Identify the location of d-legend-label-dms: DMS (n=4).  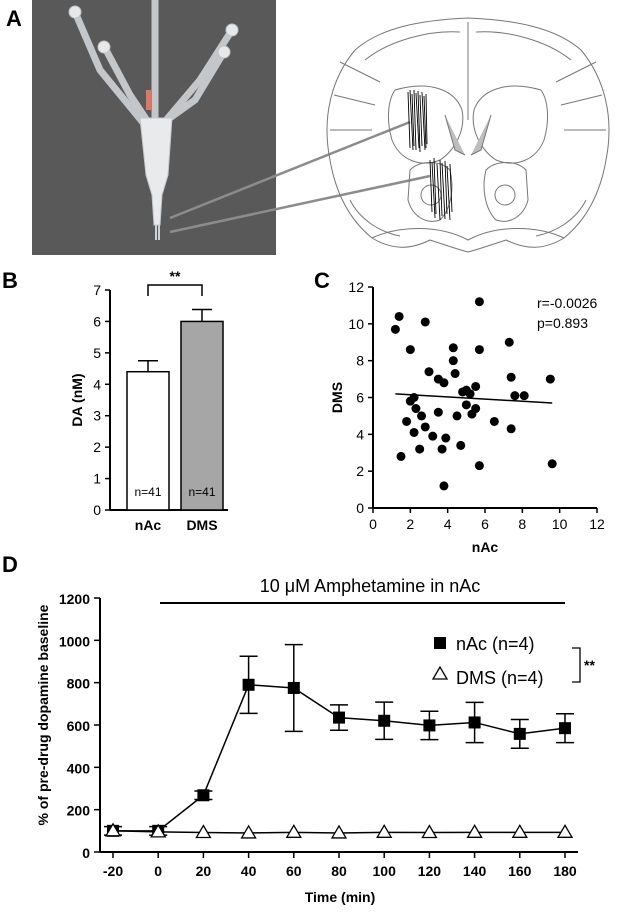
(500, 678).